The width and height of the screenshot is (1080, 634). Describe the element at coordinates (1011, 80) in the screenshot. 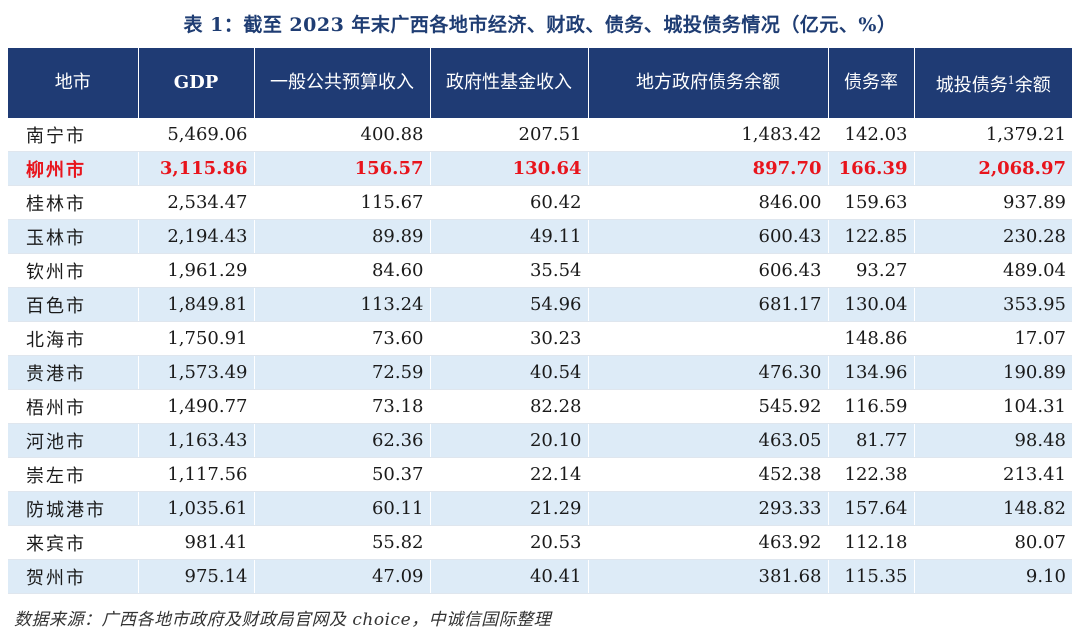

I see `lgfv-header-footnote: 1` at that location.